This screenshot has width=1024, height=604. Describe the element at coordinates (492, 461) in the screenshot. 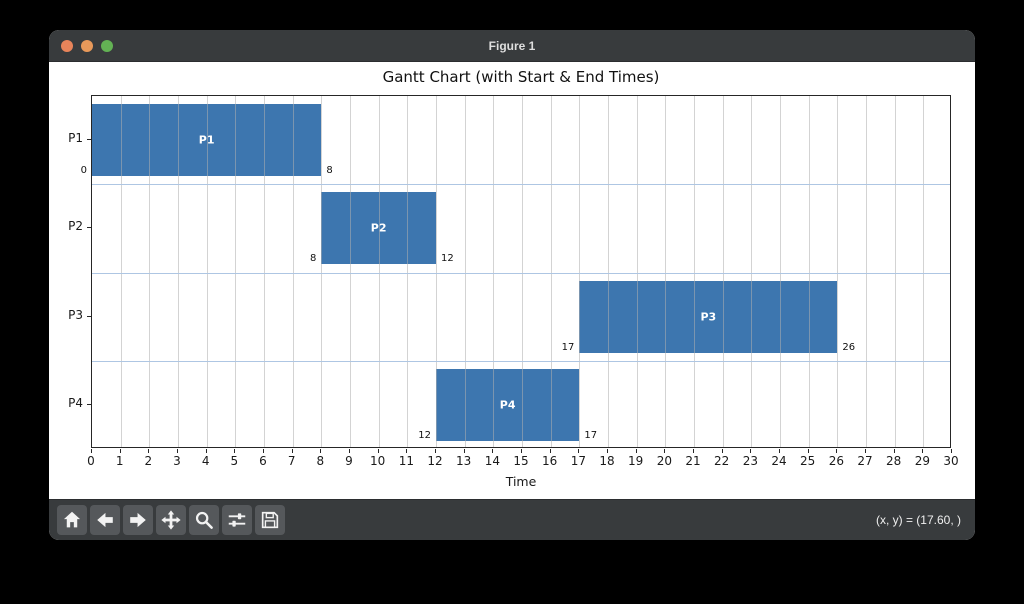

I see `x-tick-label: 14` at that location.